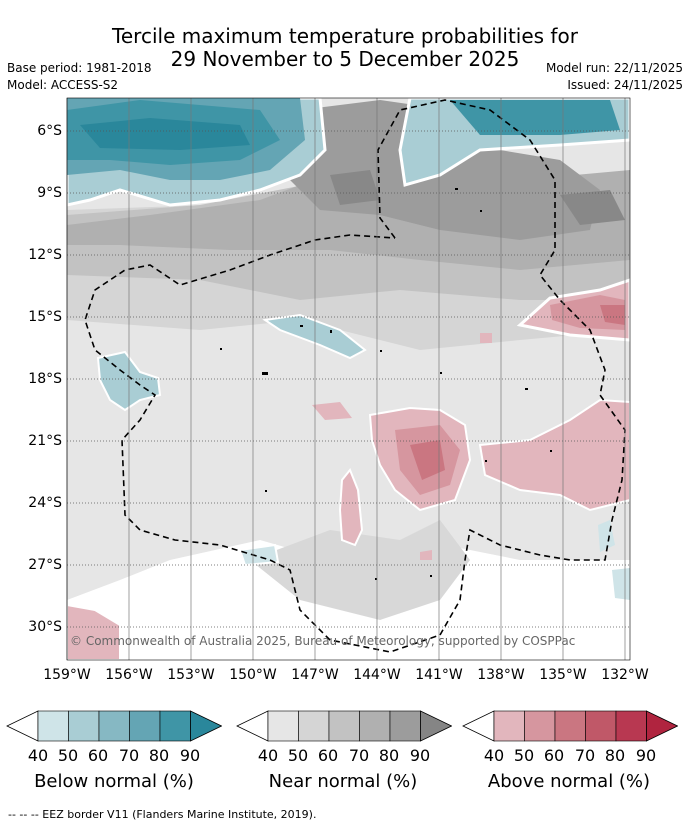 Image resolution: width=690 pixels, height=827 pixels. I want to click on colorbar-above-low-arrow, so click(478, 726).